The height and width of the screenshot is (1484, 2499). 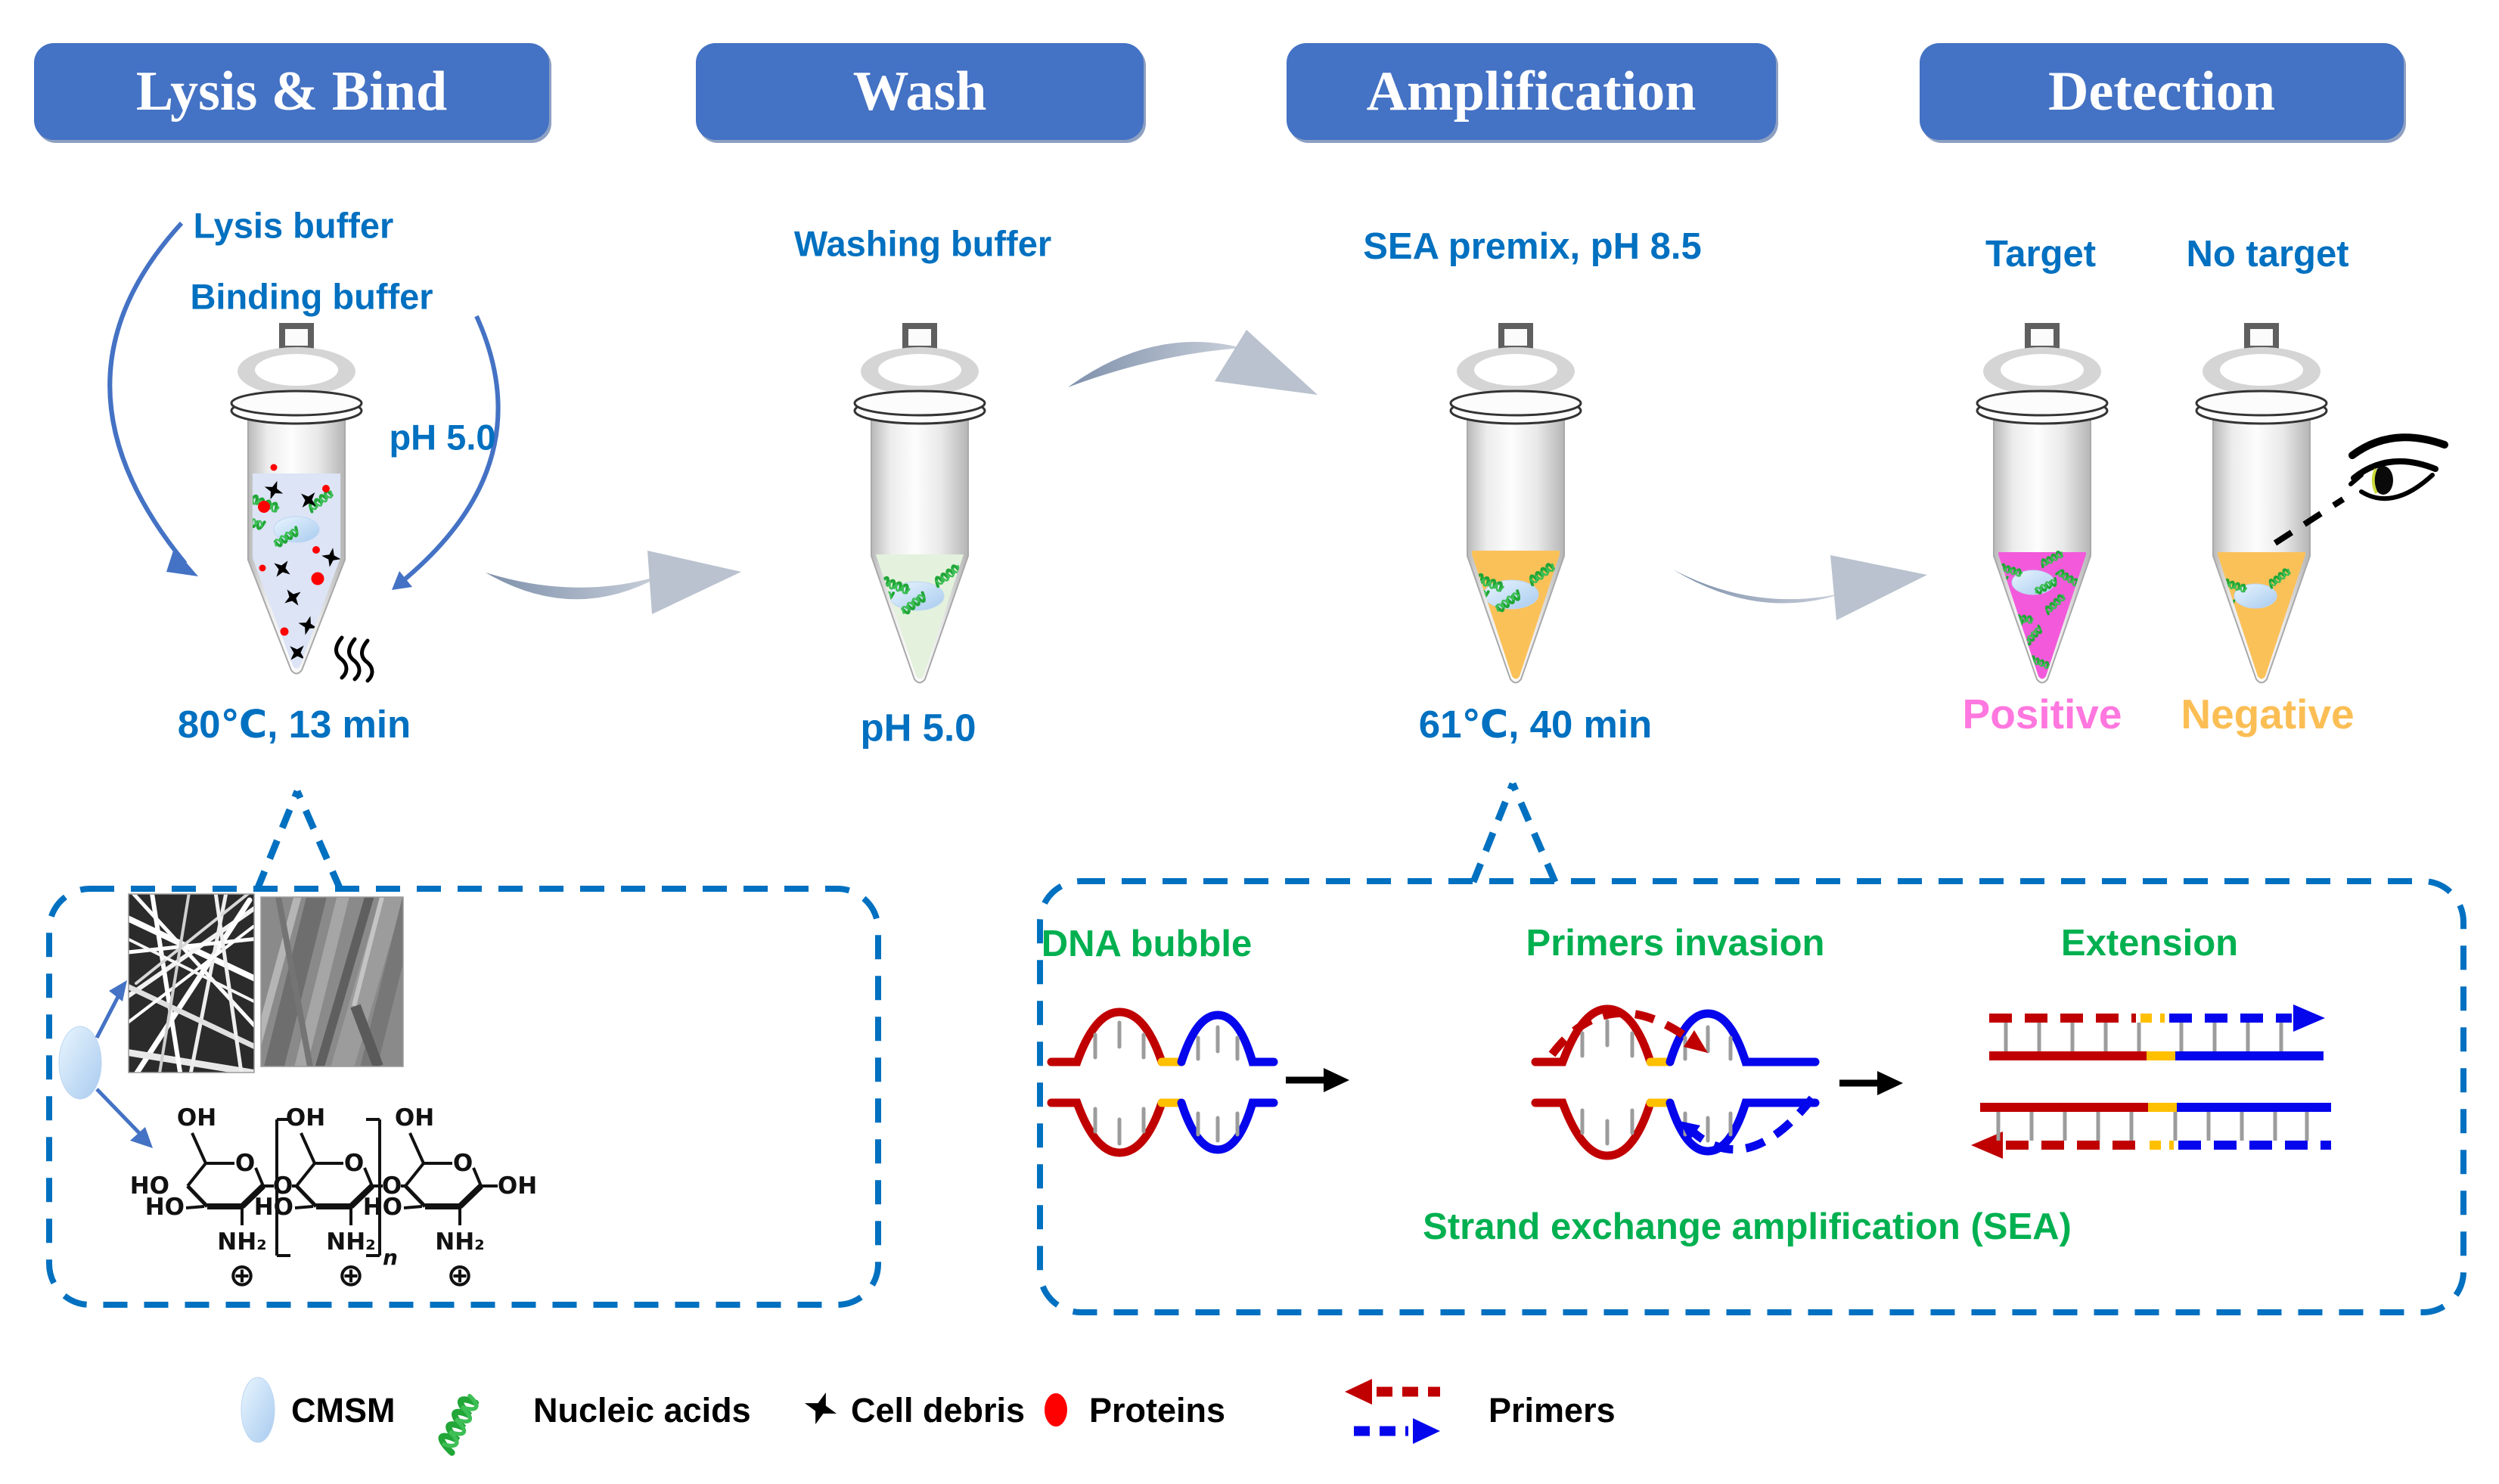 What do you see at coordinates (1871, 1083) in the screenshot?
I see `arrow-invasion-to-extension` at bounding box center [1871, 1083].